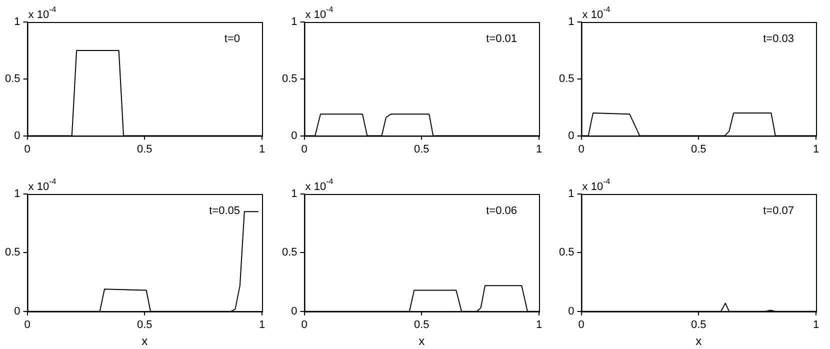  I want to click on annotation: t=0.03, so click(778, 39).